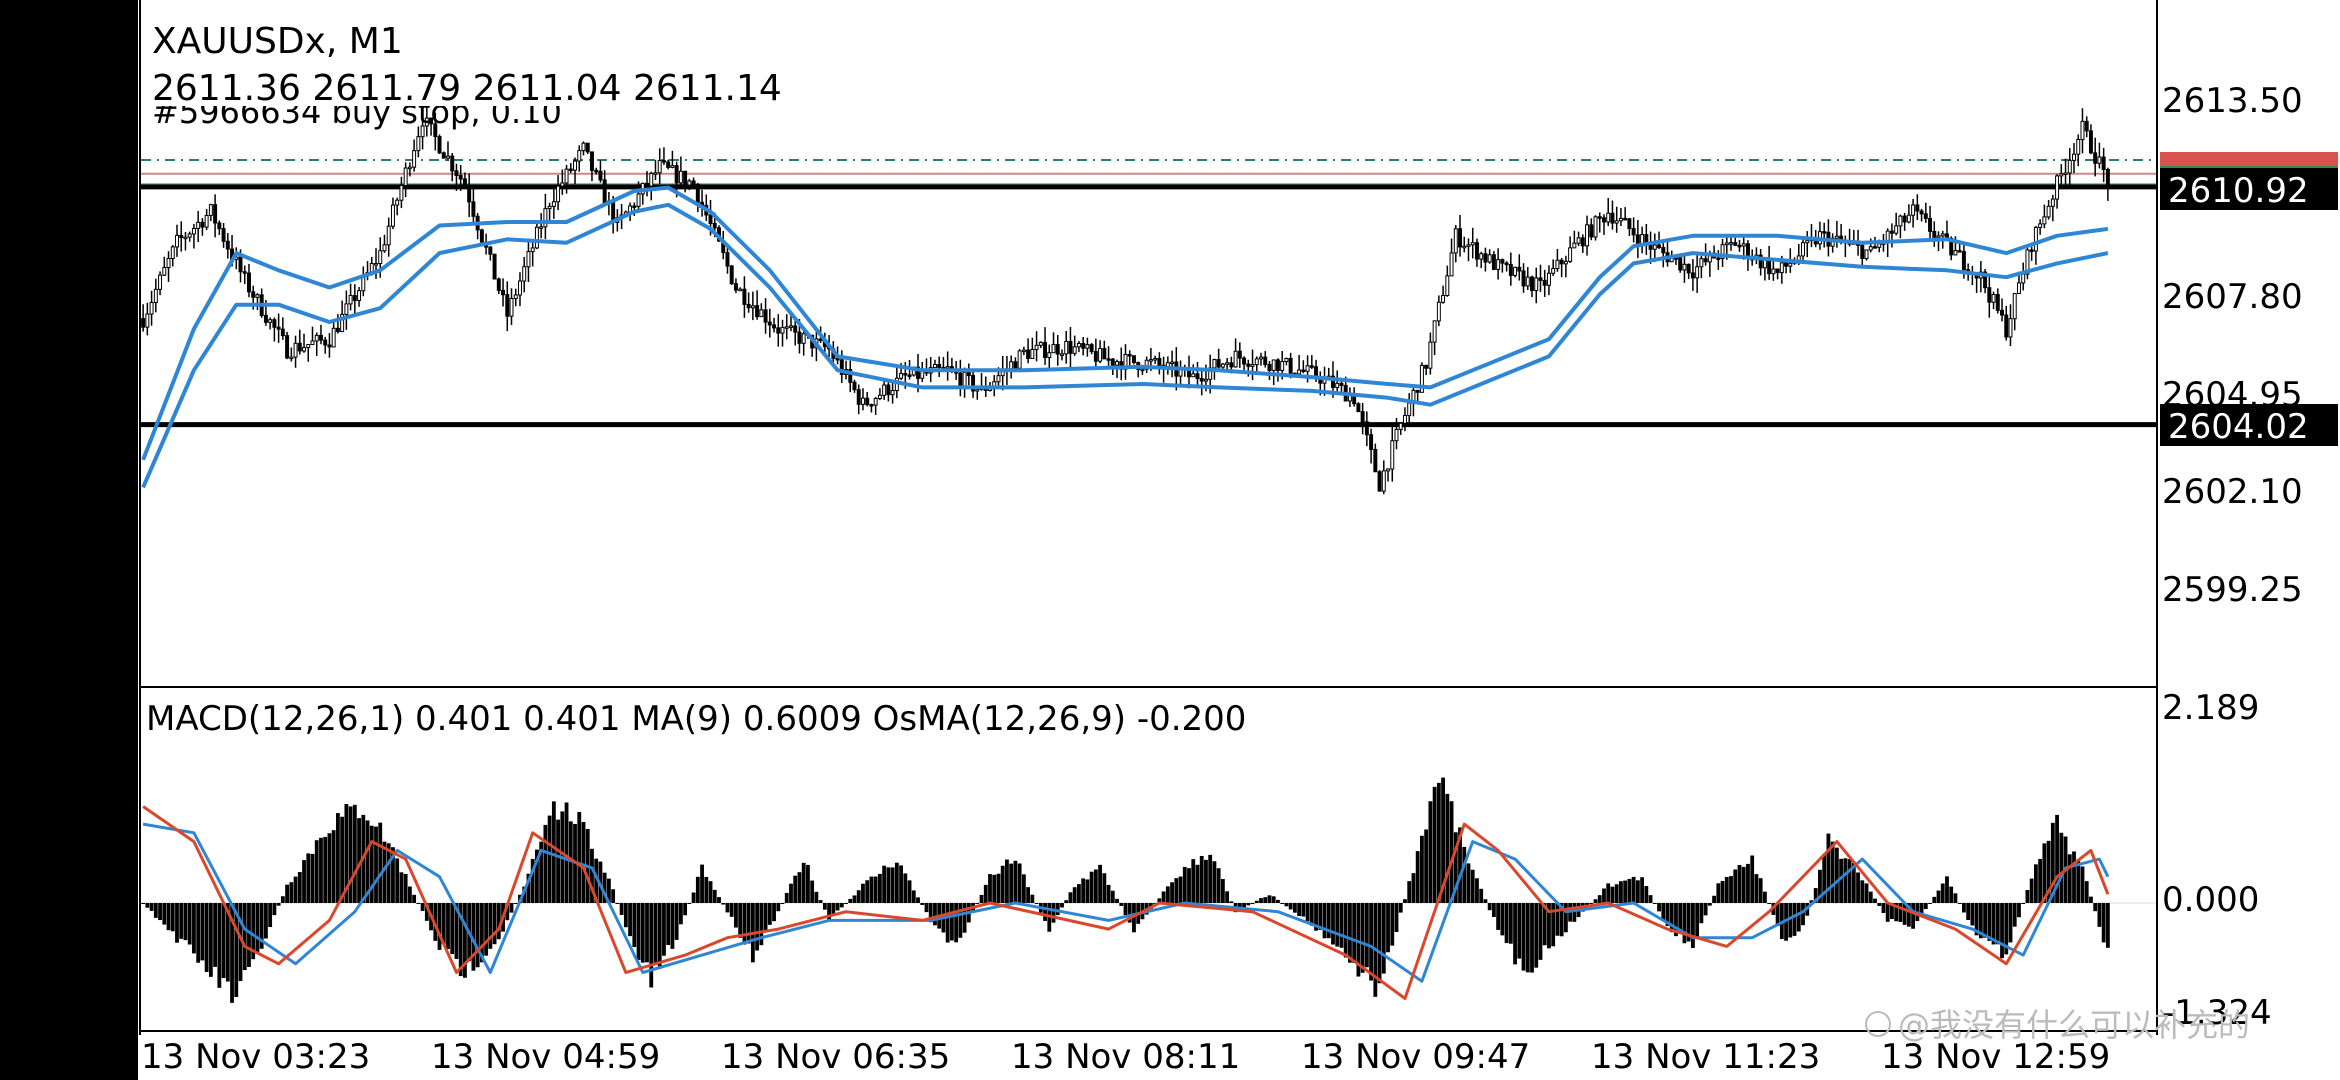  Describe the element at coordinates (2232, 492) in the screenshot. I see `price-tick: 2602.10` at that location.